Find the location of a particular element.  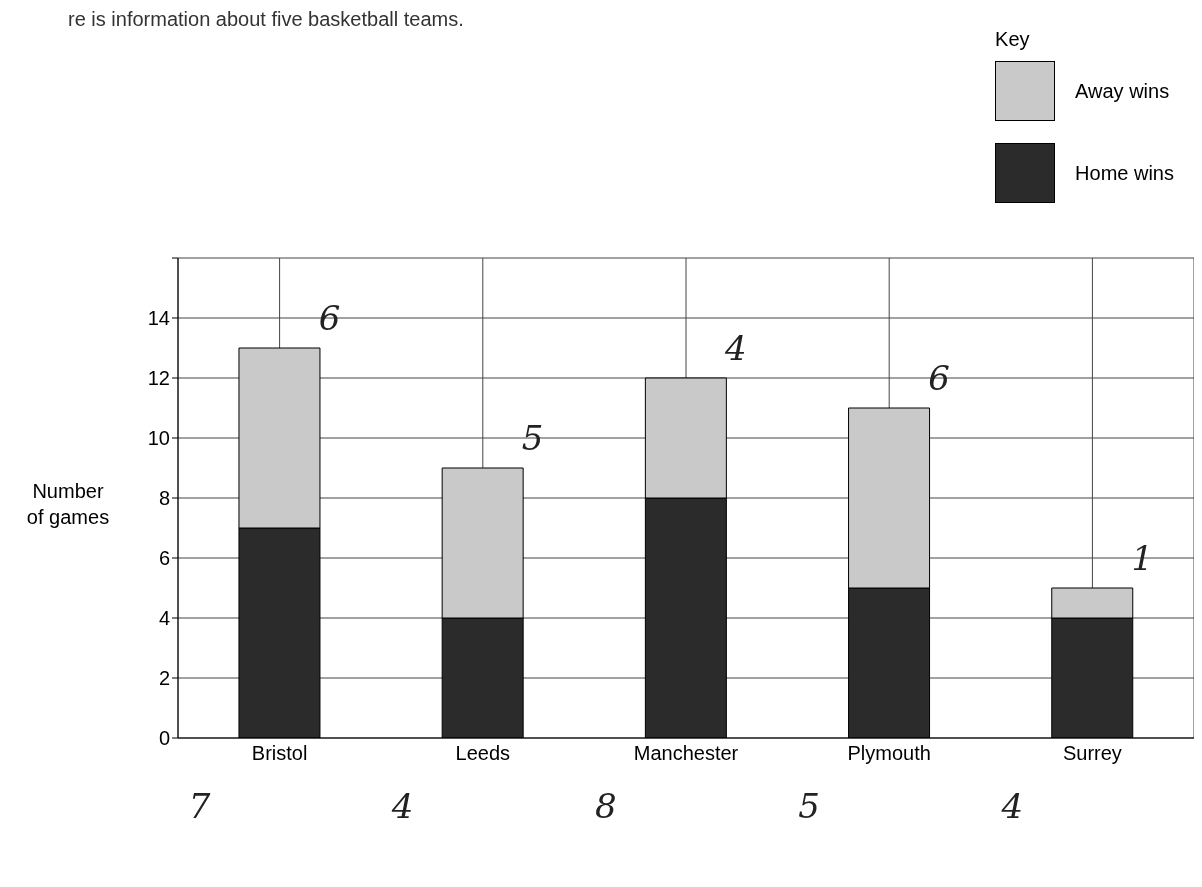

y-tick-label: 8 is located at coordinates (164, 498).